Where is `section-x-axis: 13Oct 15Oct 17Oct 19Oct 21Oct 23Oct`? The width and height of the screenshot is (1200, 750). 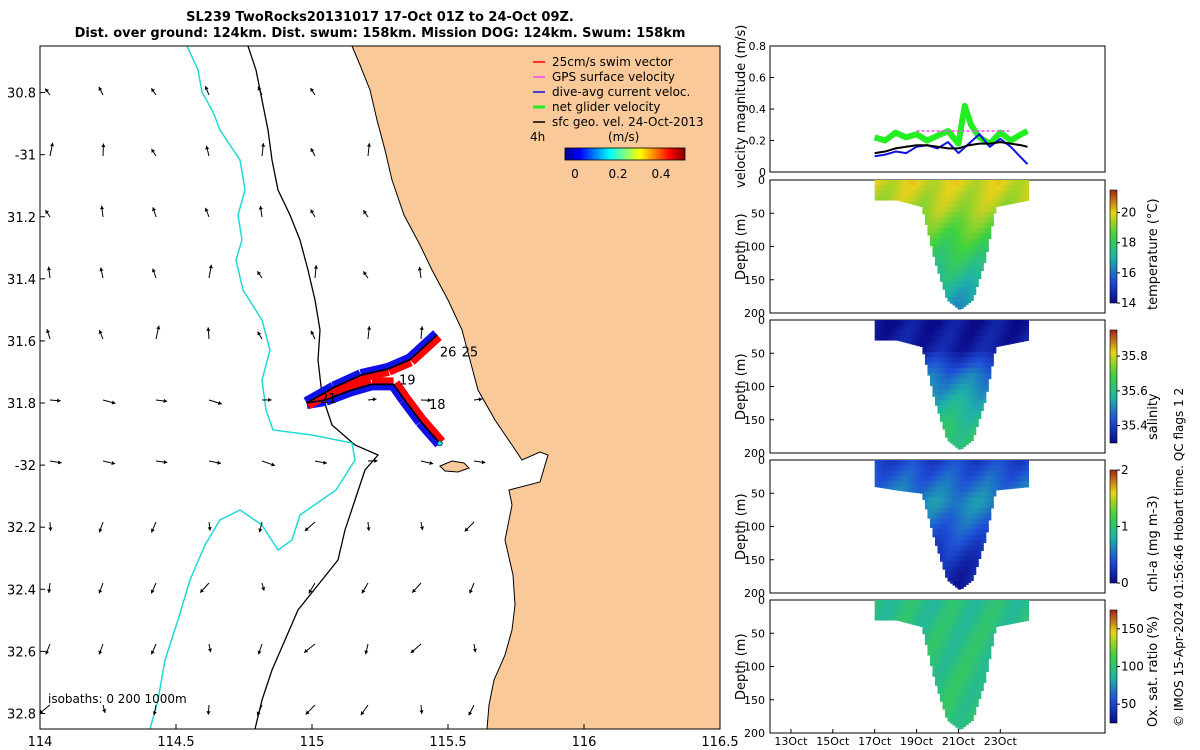
section-x-axis: 13Oct 15Oct 17Oct 19Oct 21Oct 23Oct is located at coordinates (896, 738).